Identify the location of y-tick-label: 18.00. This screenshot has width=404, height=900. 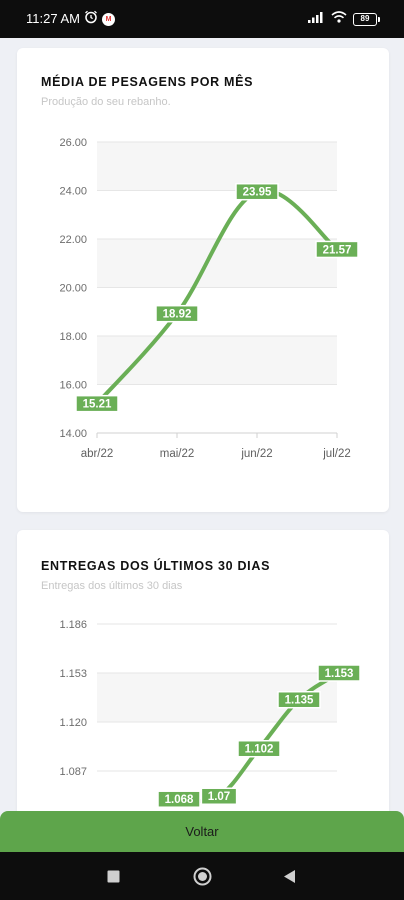
(73, 337).